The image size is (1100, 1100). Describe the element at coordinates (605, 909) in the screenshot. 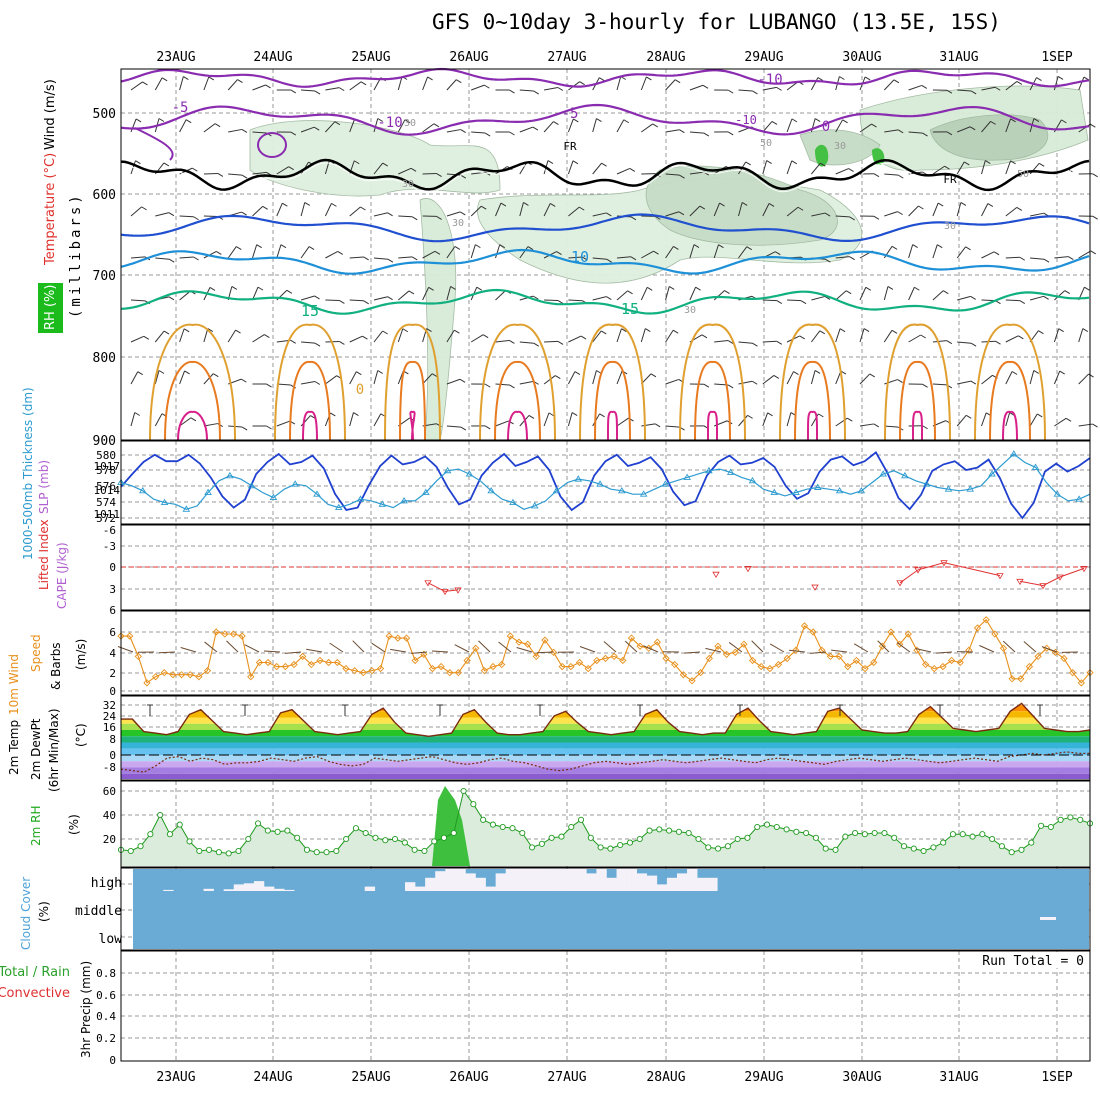

I see `cloud-frame` at that location.